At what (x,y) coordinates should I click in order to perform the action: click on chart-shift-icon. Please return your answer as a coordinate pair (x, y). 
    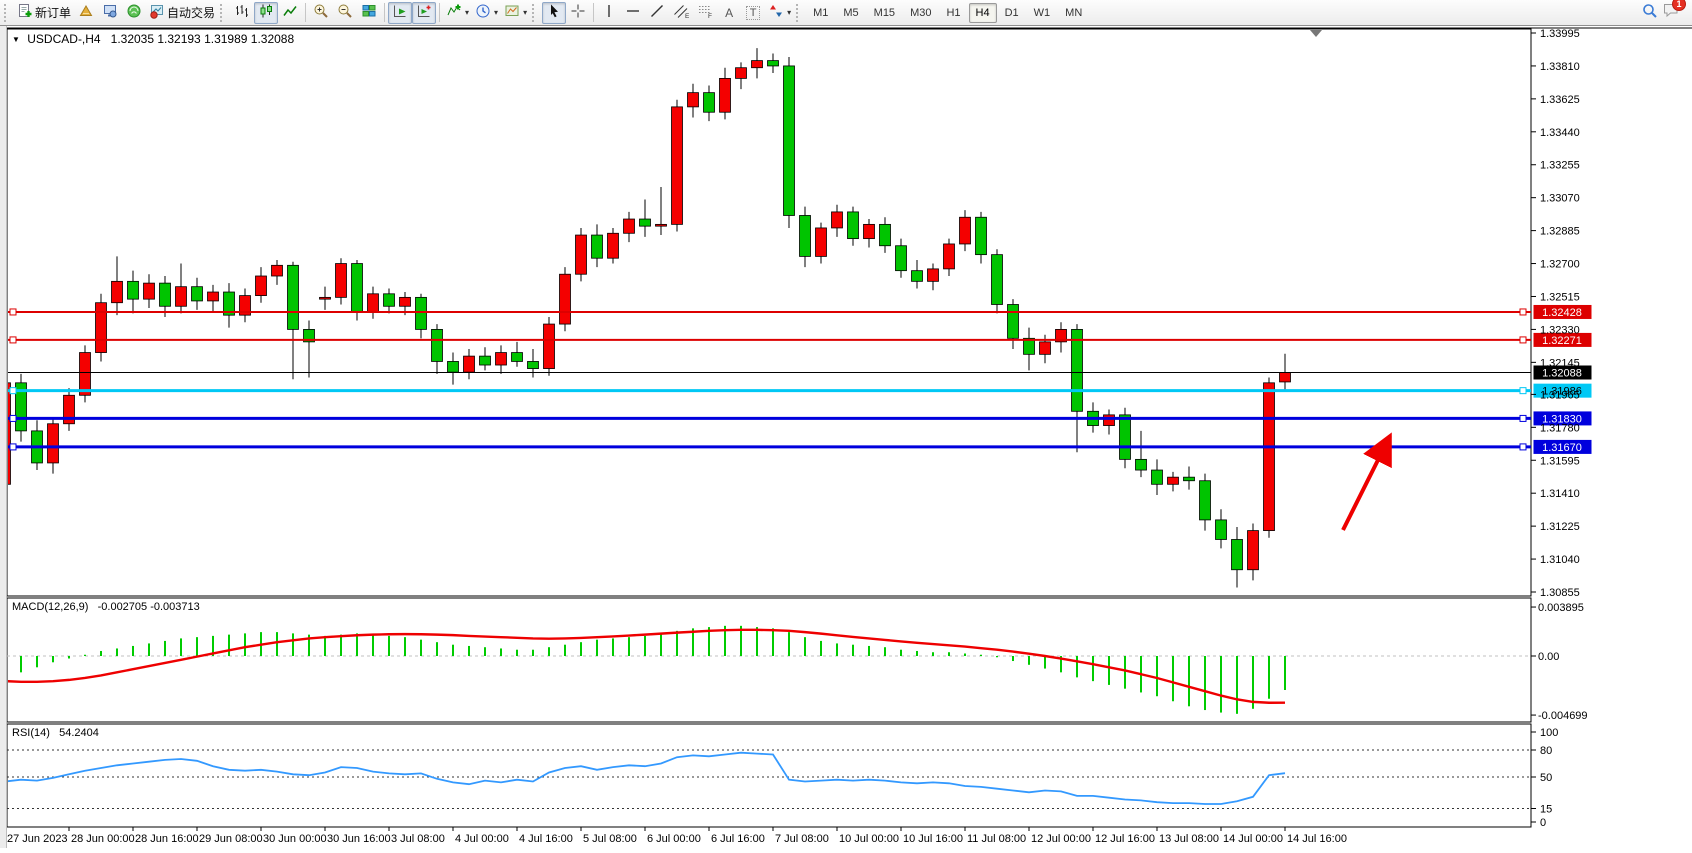
    Looking at the image, I should click on (424, 12).